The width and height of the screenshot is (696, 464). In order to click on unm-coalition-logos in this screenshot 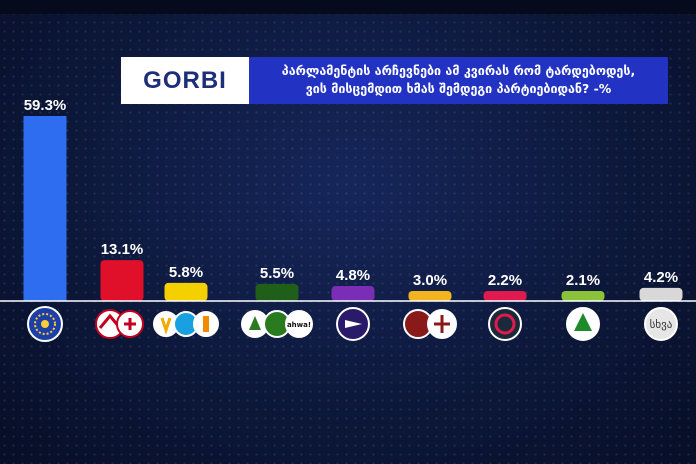, I will do `click(119, 324)`.